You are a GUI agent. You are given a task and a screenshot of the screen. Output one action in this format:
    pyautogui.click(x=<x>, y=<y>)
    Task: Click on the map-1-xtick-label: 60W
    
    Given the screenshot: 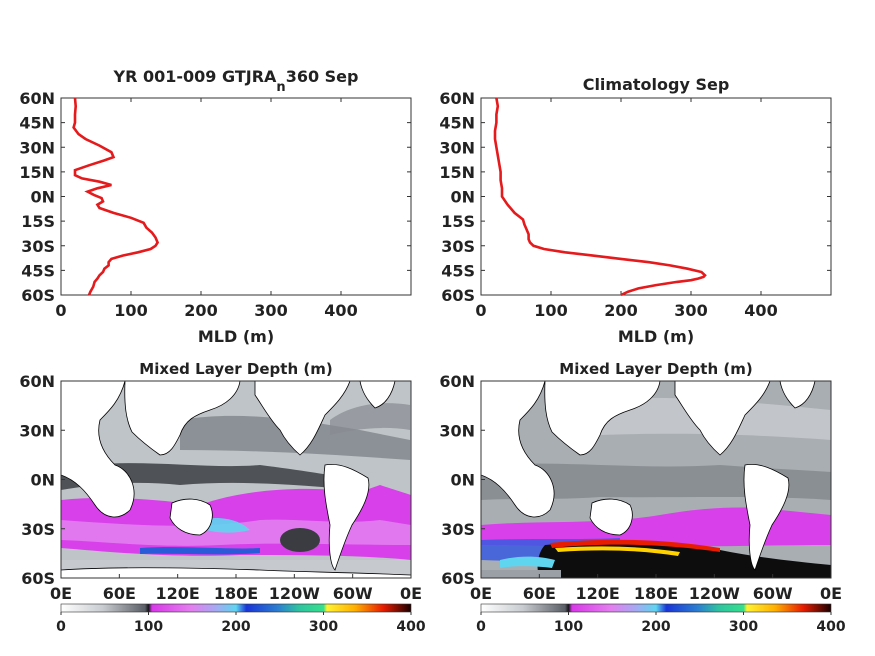 What is the action you would take?
    pyautogui.click(x=353, y=593)
    